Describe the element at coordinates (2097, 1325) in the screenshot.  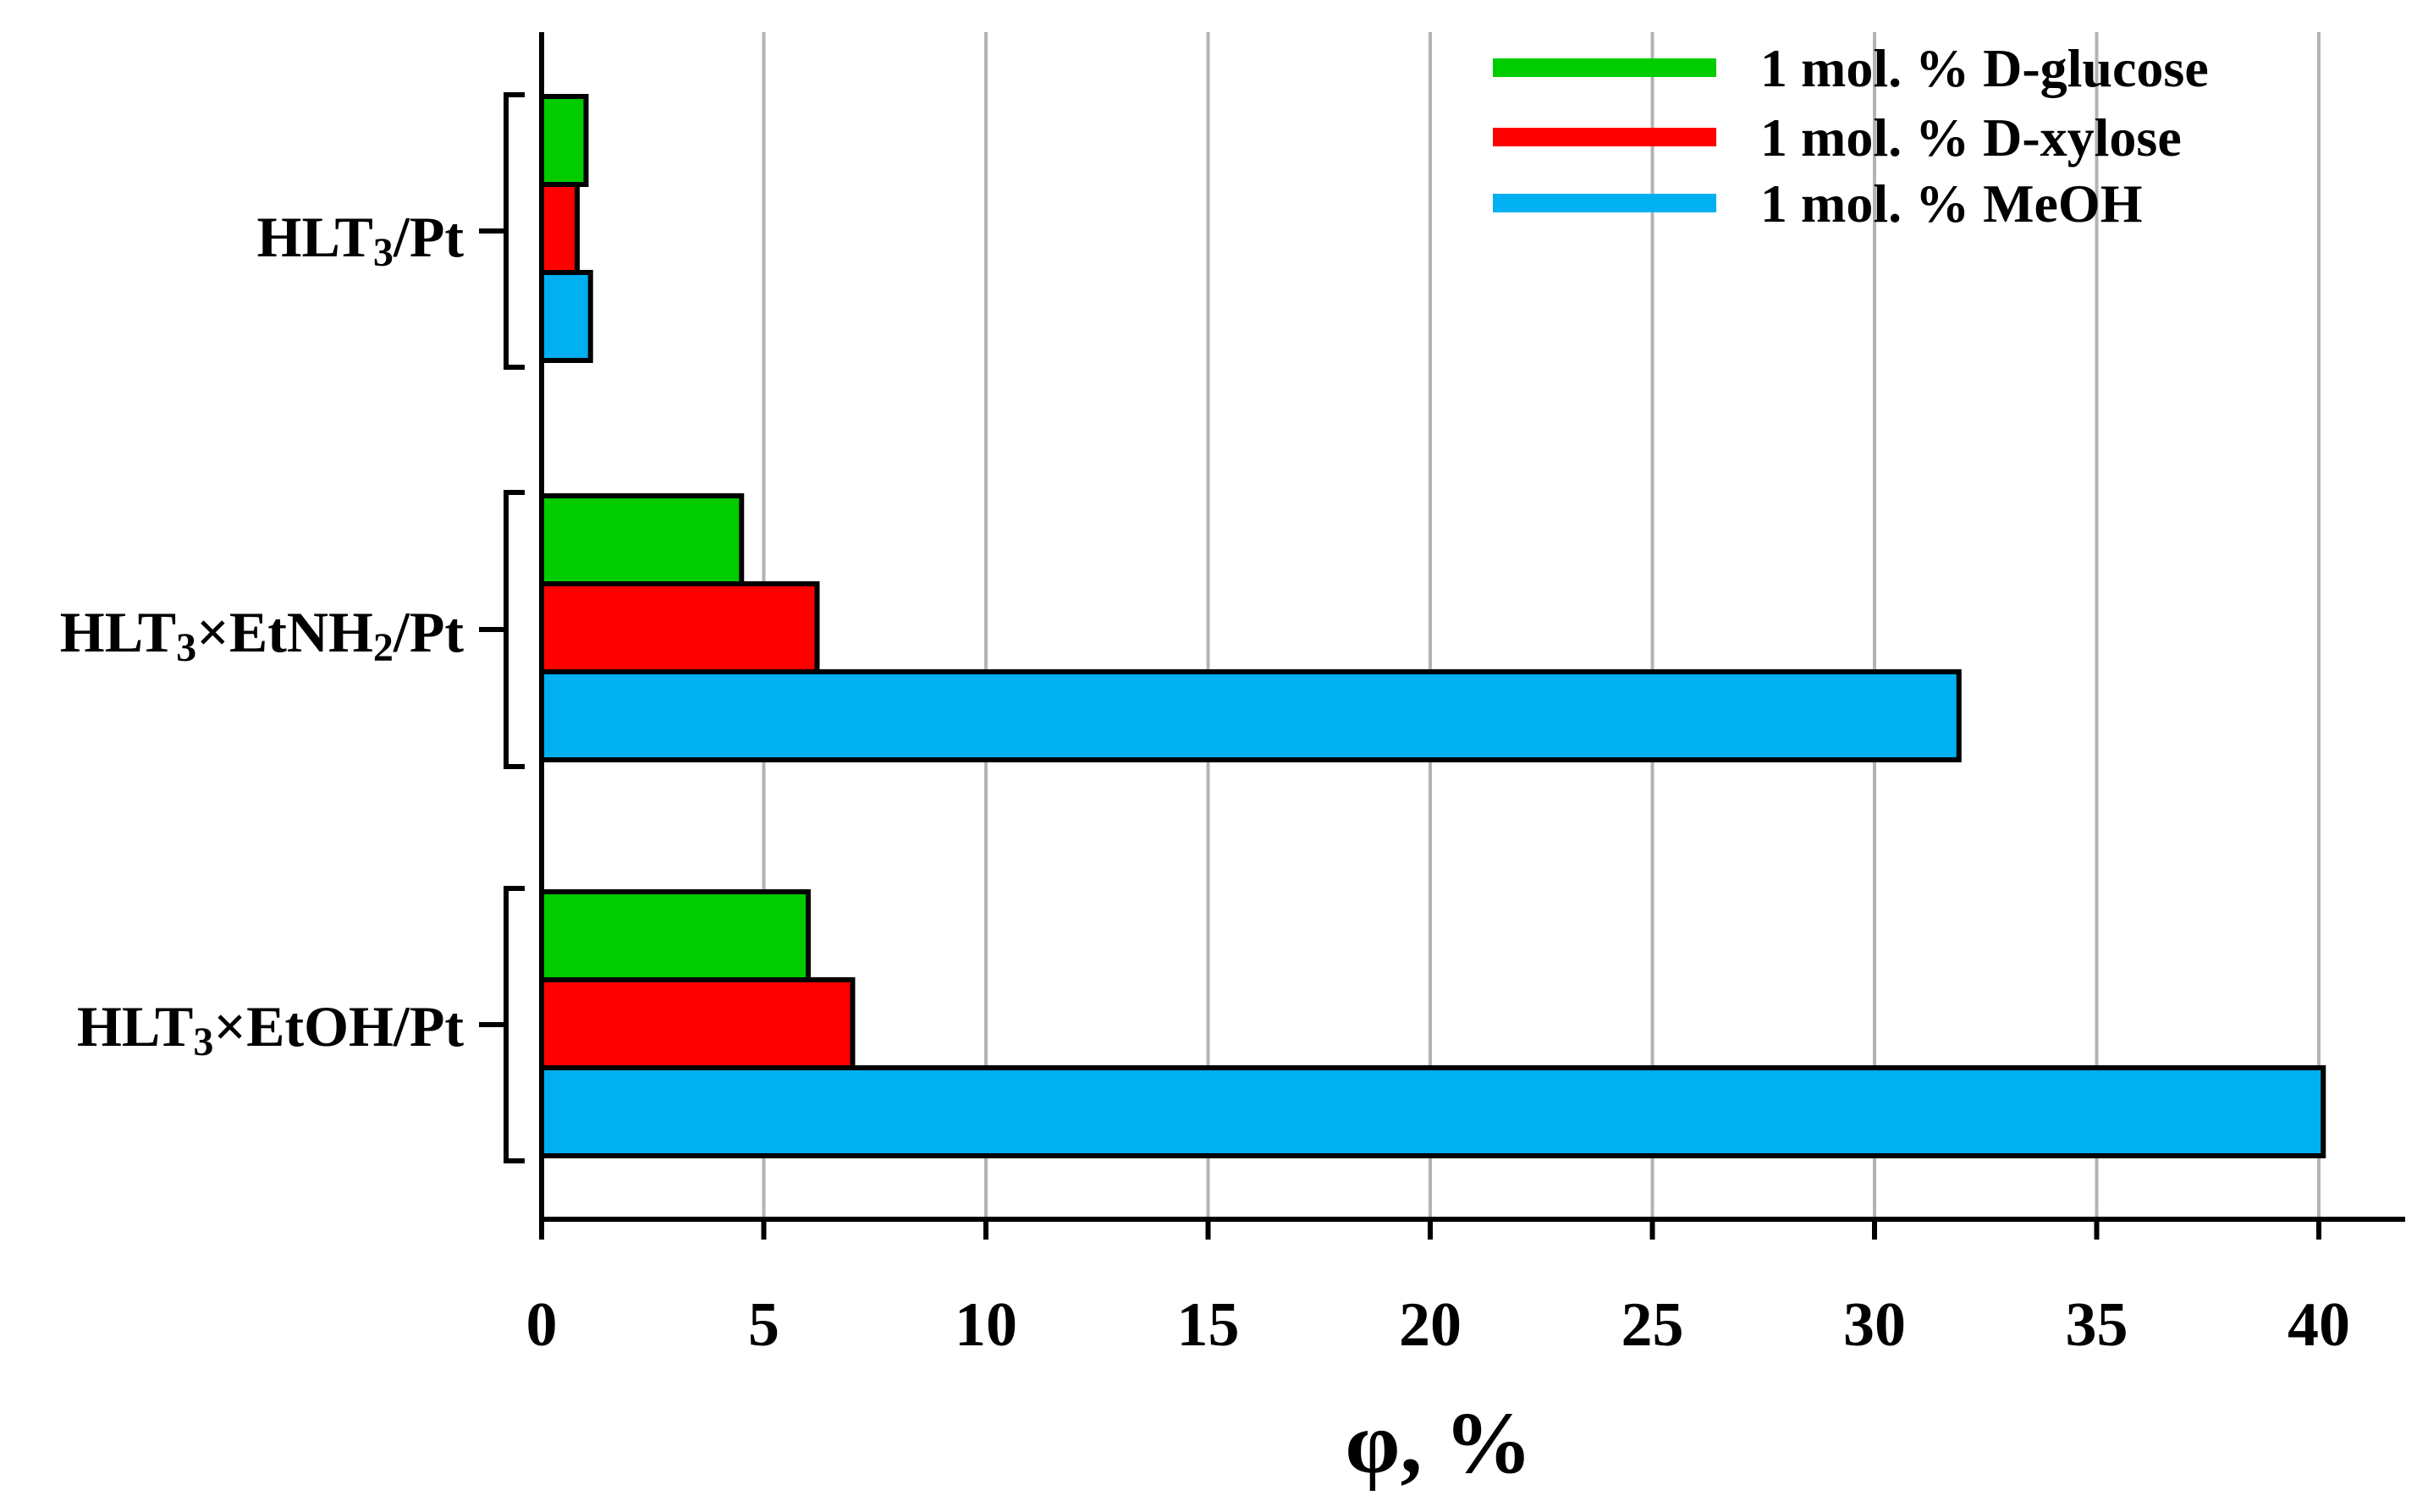
I see `x-tick-label: 35` at that location.